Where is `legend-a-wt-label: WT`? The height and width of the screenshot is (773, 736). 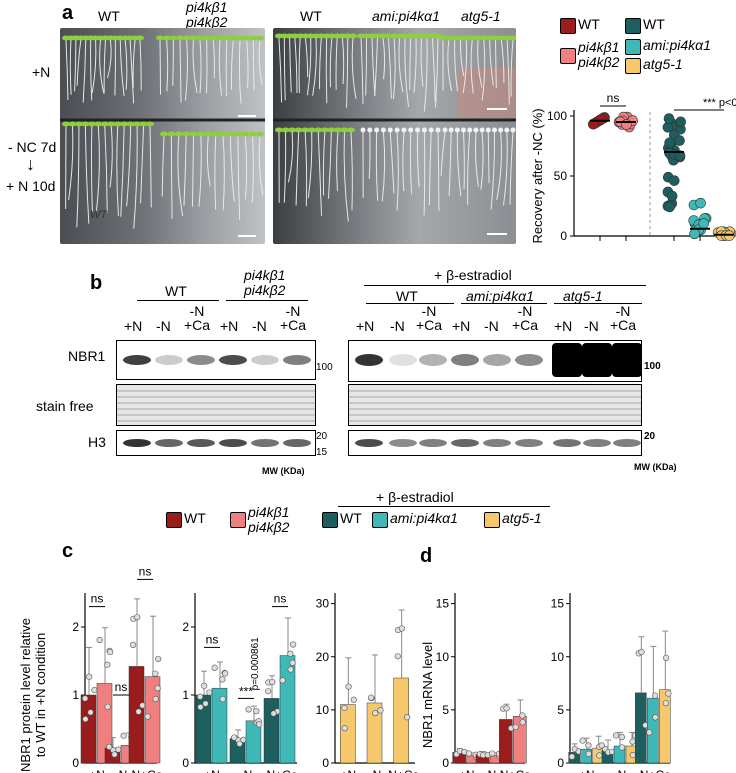 legend-a-wt-label: WT is located at coordinates (589, 24).